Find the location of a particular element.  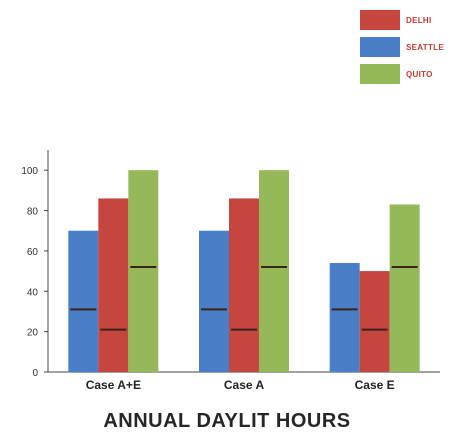

legend-item-seattle: SEATTLE is located at coordinates (405, 47).